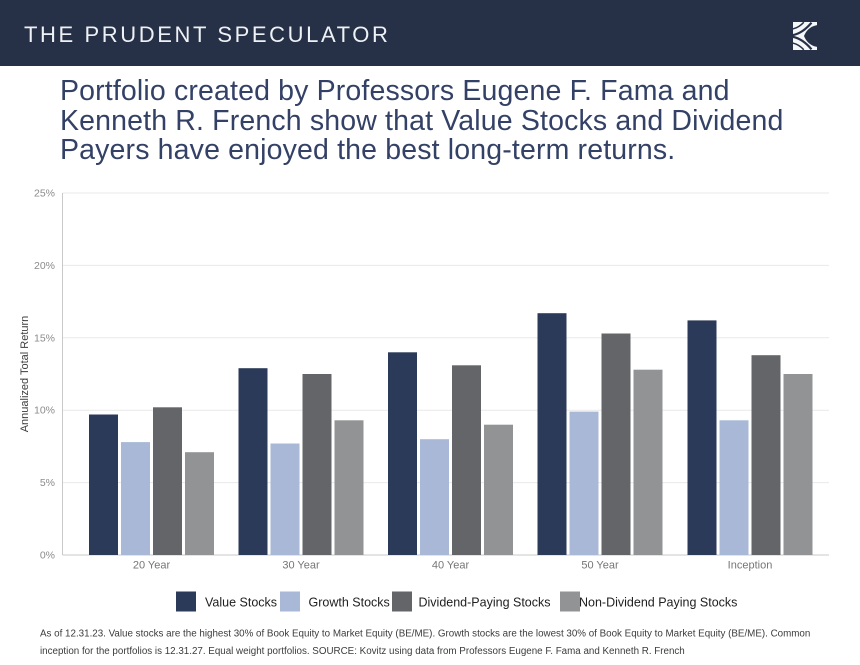  Describe the element at coordinates (47, 556) in the screenshot. I see `svg-text: 0%` at that location.